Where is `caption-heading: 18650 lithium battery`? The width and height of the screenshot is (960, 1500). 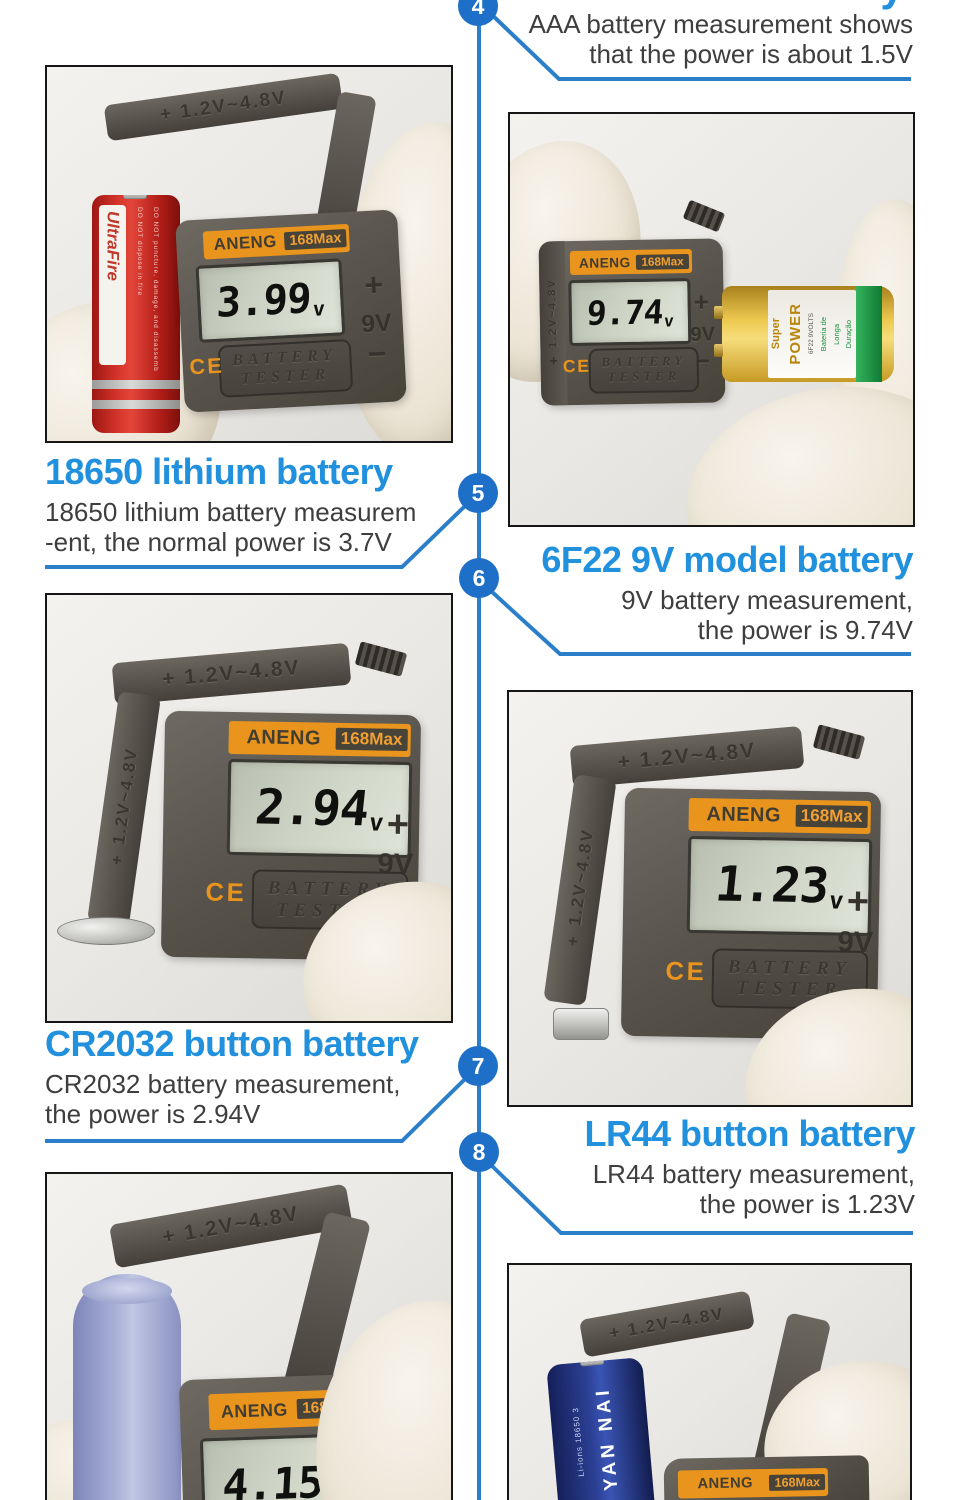 caption-heading: 18650 lithium battery is located at coordinates (219, 471).